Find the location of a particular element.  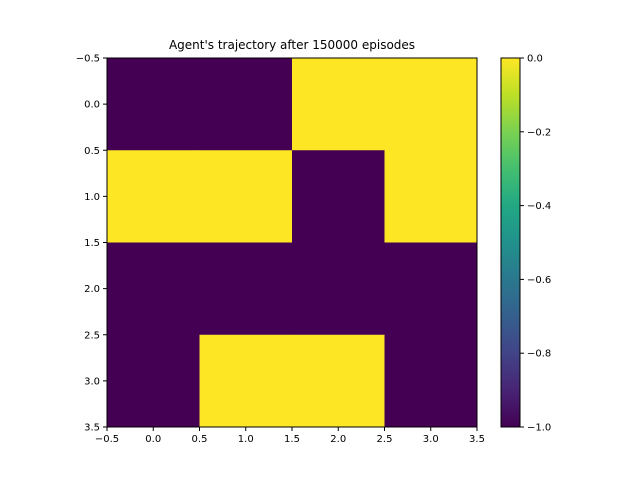

y-tick-label: 2.5 is located at coordinates (92, 335).